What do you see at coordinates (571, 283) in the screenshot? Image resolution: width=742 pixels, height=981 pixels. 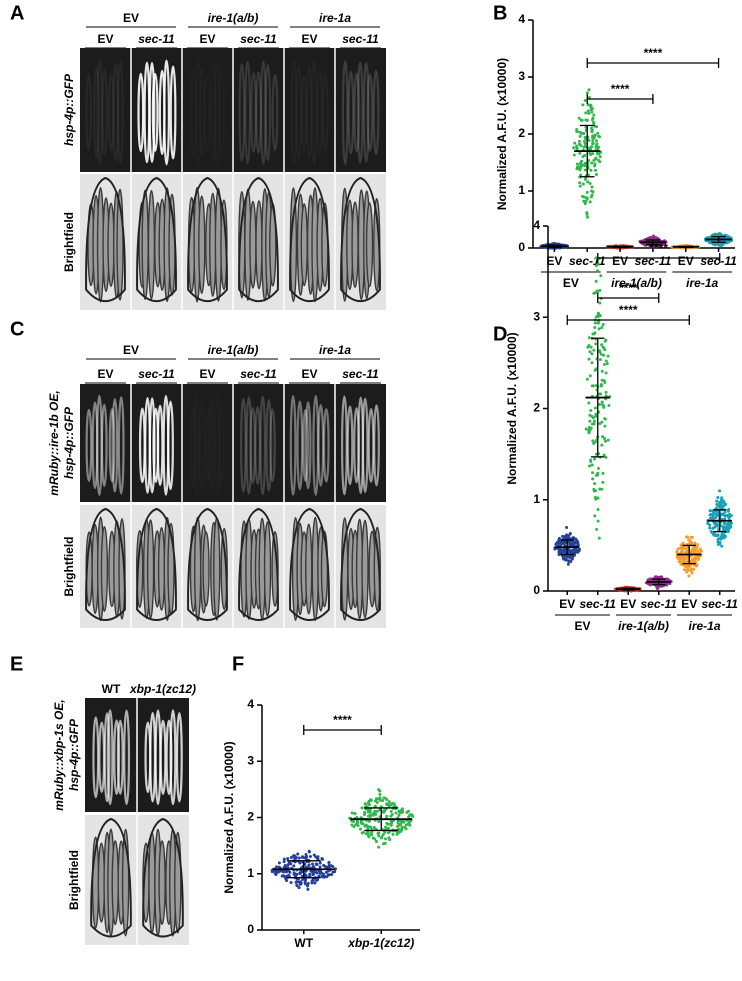 I see `group-label: EV` at bounding box center [571, 283].